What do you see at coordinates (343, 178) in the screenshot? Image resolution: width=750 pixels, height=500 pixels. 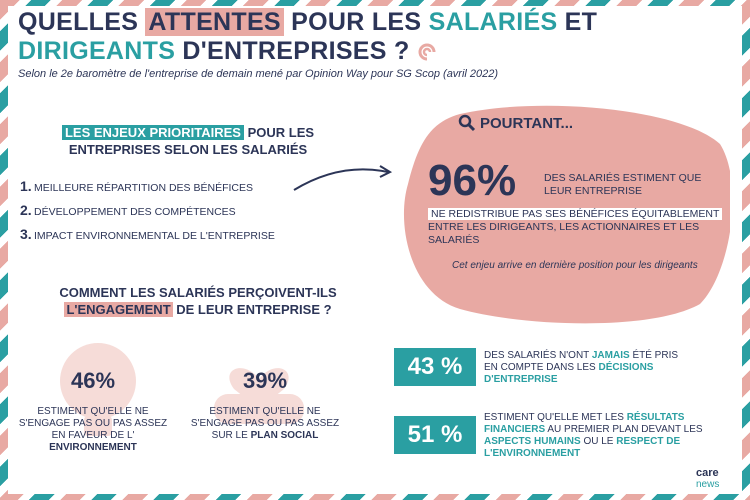 I see `curved-arrow-icon` at bounding box center [343, 178].